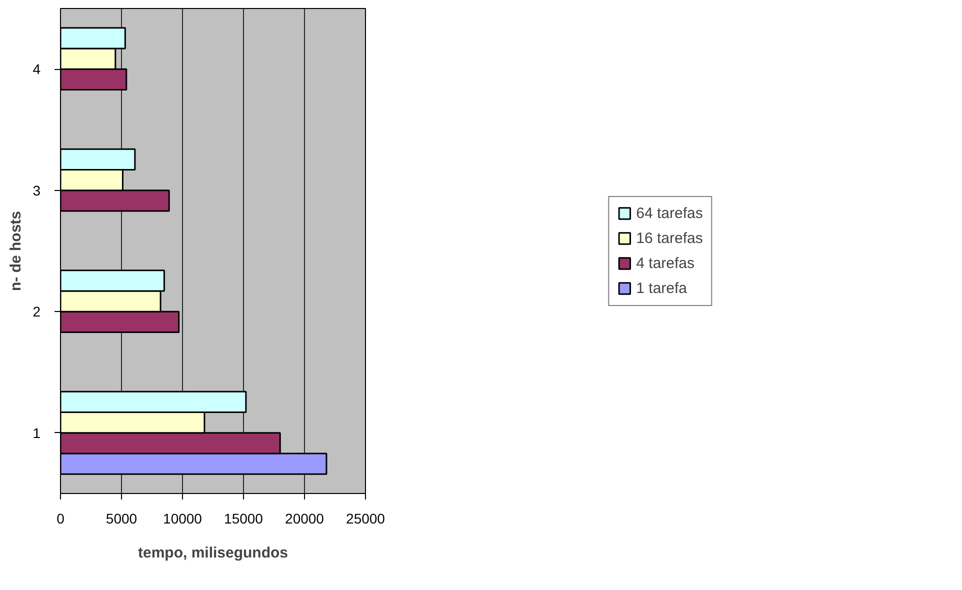  I want to click on x-tick-label: 20000, so click(304, 518).